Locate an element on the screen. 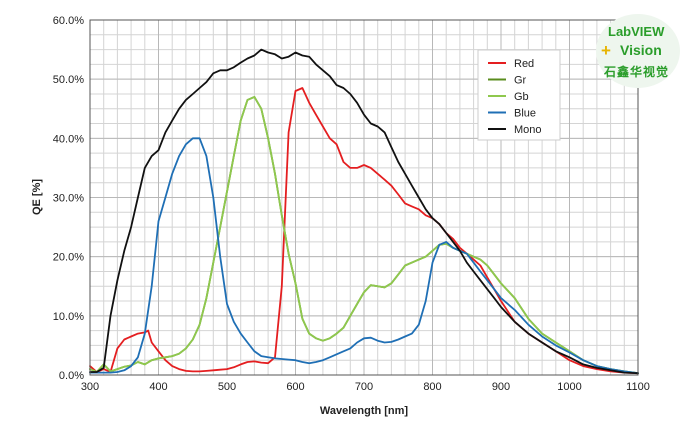 Image resolution: width=690 pixels, height=428 pixels. legend-label-gr: Gr is located at coordinates (520, 81).